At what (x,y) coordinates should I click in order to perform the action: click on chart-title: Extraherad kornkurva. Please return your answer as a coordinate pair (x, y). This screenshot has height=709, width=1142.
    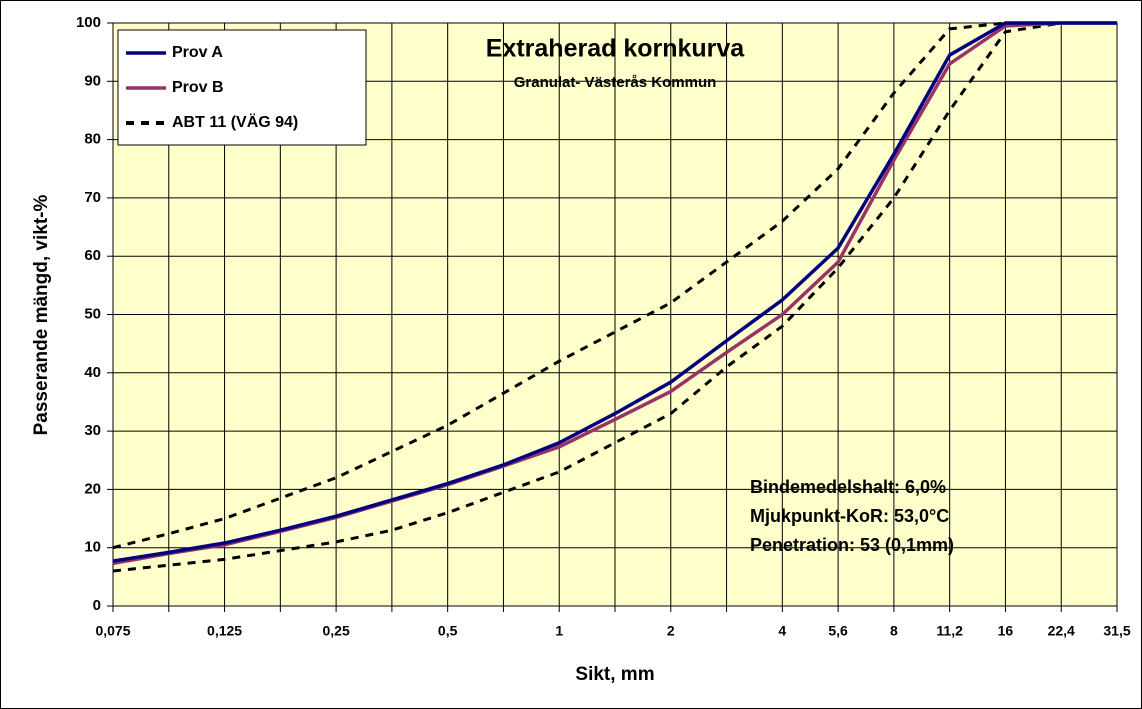
    Looking at the image, I should click on (616, 49).